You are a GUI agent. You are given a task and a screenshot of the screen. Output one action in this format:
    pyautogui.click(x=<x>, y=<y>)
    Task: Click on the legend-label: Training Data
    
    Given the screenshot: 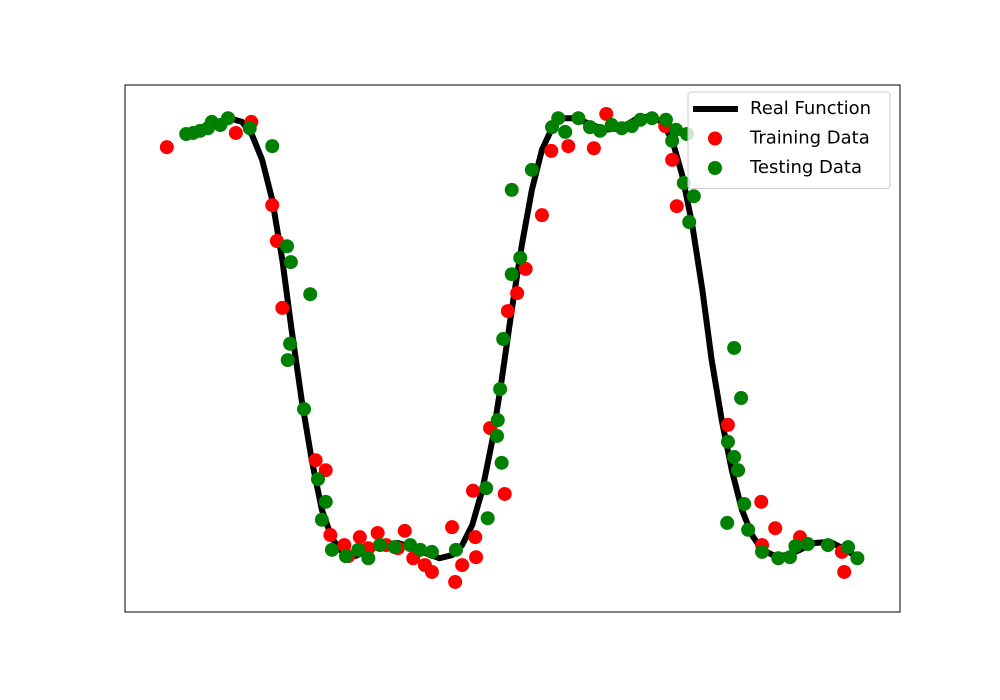 What is the action you would take?
    pyautogui.click(x=809, y=138)
    